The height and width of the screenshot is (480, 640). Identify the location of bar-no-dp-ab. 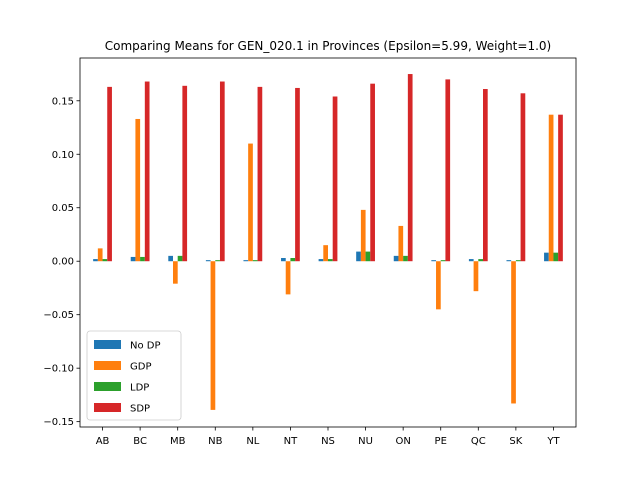
(95, 260).